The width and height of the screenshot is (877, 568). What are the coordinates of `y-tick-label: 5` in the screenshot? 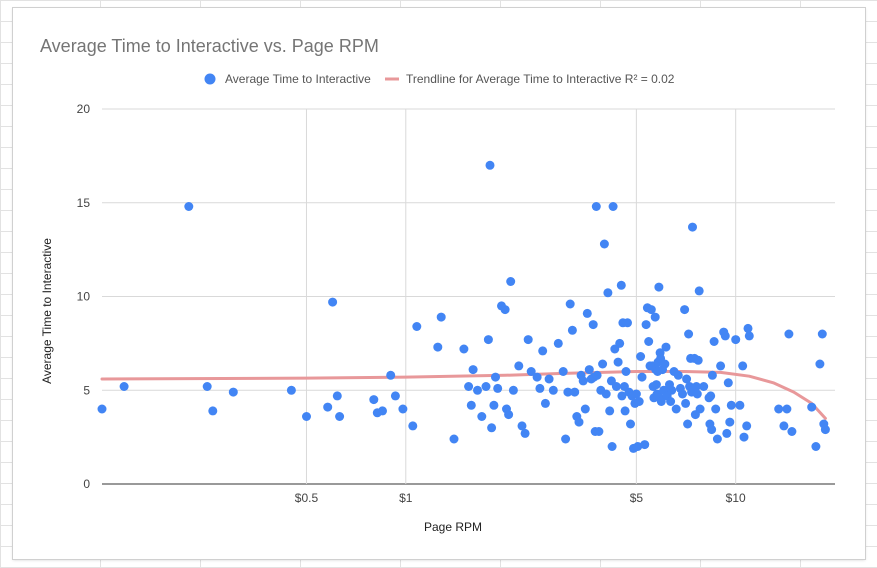 It's located at (86, 390).